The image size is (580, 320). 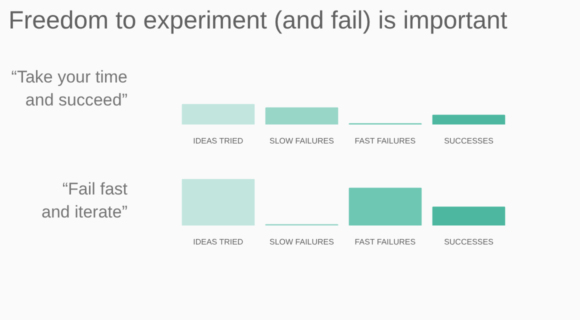 What do you see at coordinates (85, 201) in the screenshot?
I see `text: “Fail fast and iterate”` at bounding box center [85, 201].